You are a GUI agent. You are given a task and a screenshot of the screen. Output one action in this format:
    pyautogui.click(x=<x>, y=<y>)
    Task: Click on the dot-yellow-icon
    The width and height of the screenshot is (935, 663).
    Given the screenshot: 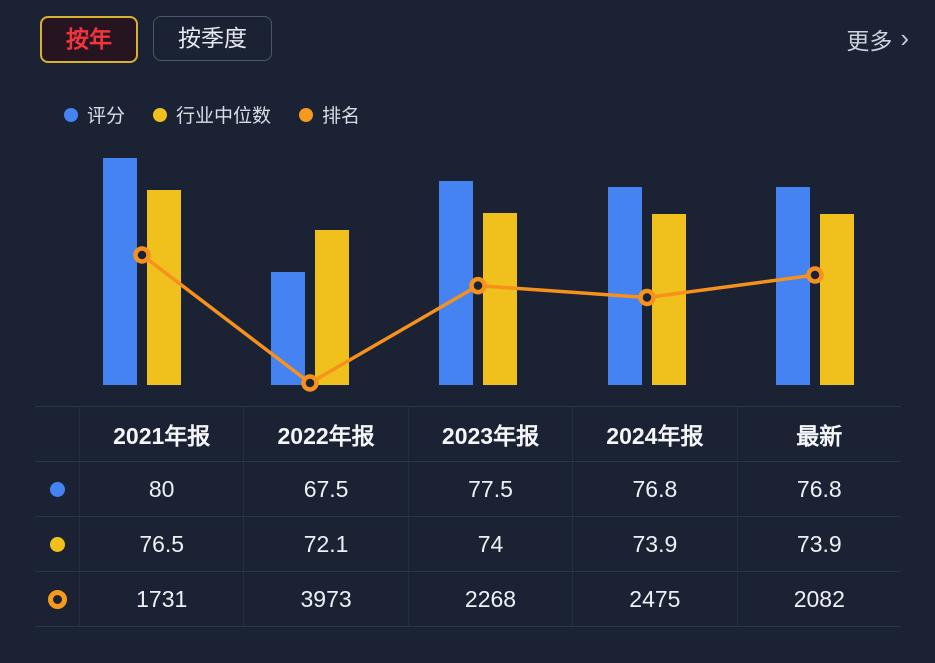 What is the action you would take?
    pyautogui.click(x=57, y=544)
    